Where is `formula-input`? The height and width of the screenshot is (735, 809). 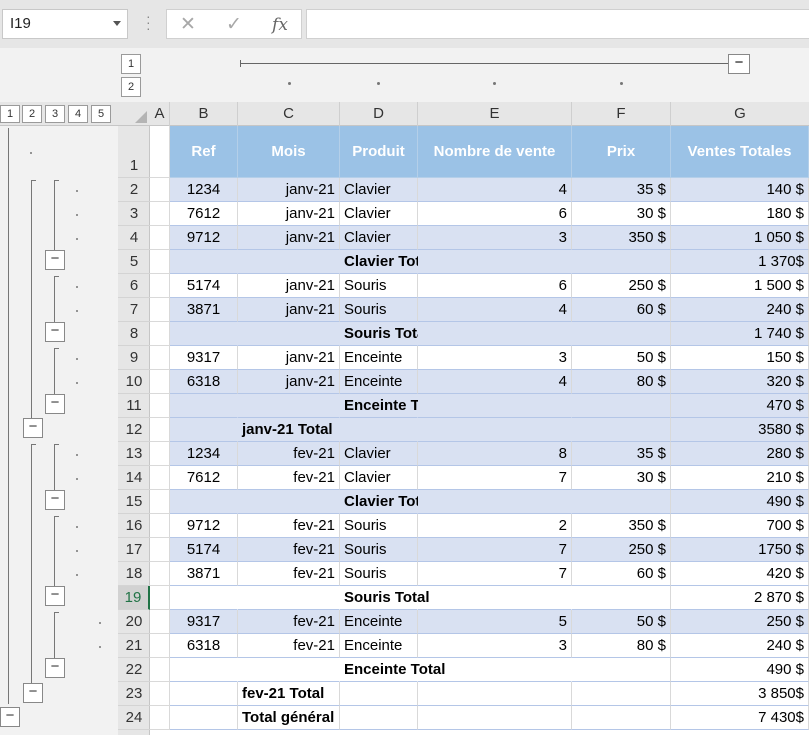
formula-input is located at coordinates (557, 24).